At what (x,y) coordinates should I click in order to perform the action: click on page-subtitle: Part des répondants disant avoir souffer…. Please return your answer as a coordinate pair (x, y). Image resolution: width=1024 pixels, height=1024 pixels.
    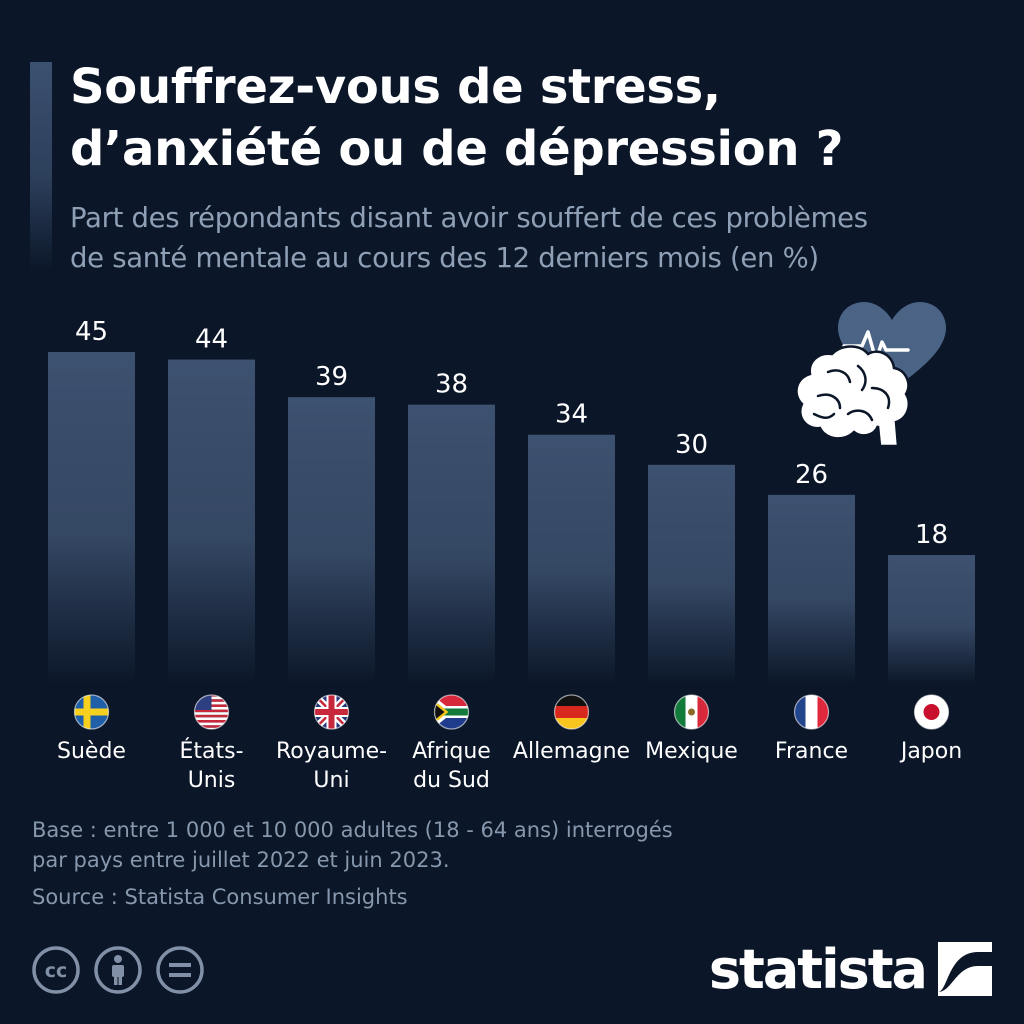
    Looking at the image, I should click on (540, 238).